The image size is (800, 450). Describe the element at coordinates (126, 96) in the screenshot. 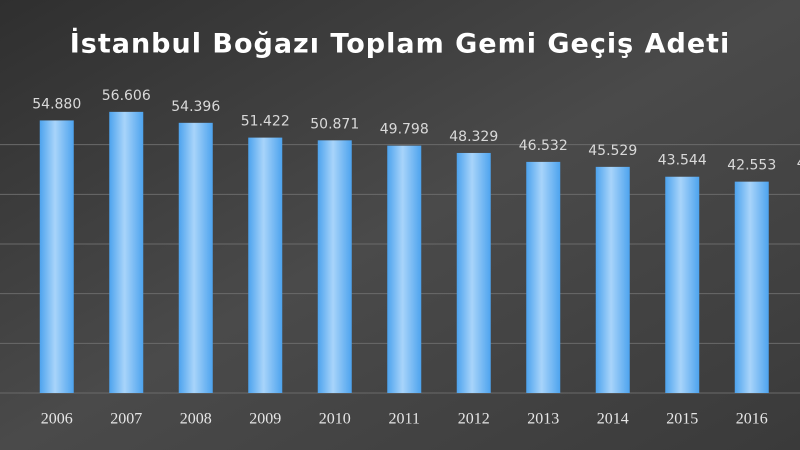

I see `value-label: 56.606` at that location.